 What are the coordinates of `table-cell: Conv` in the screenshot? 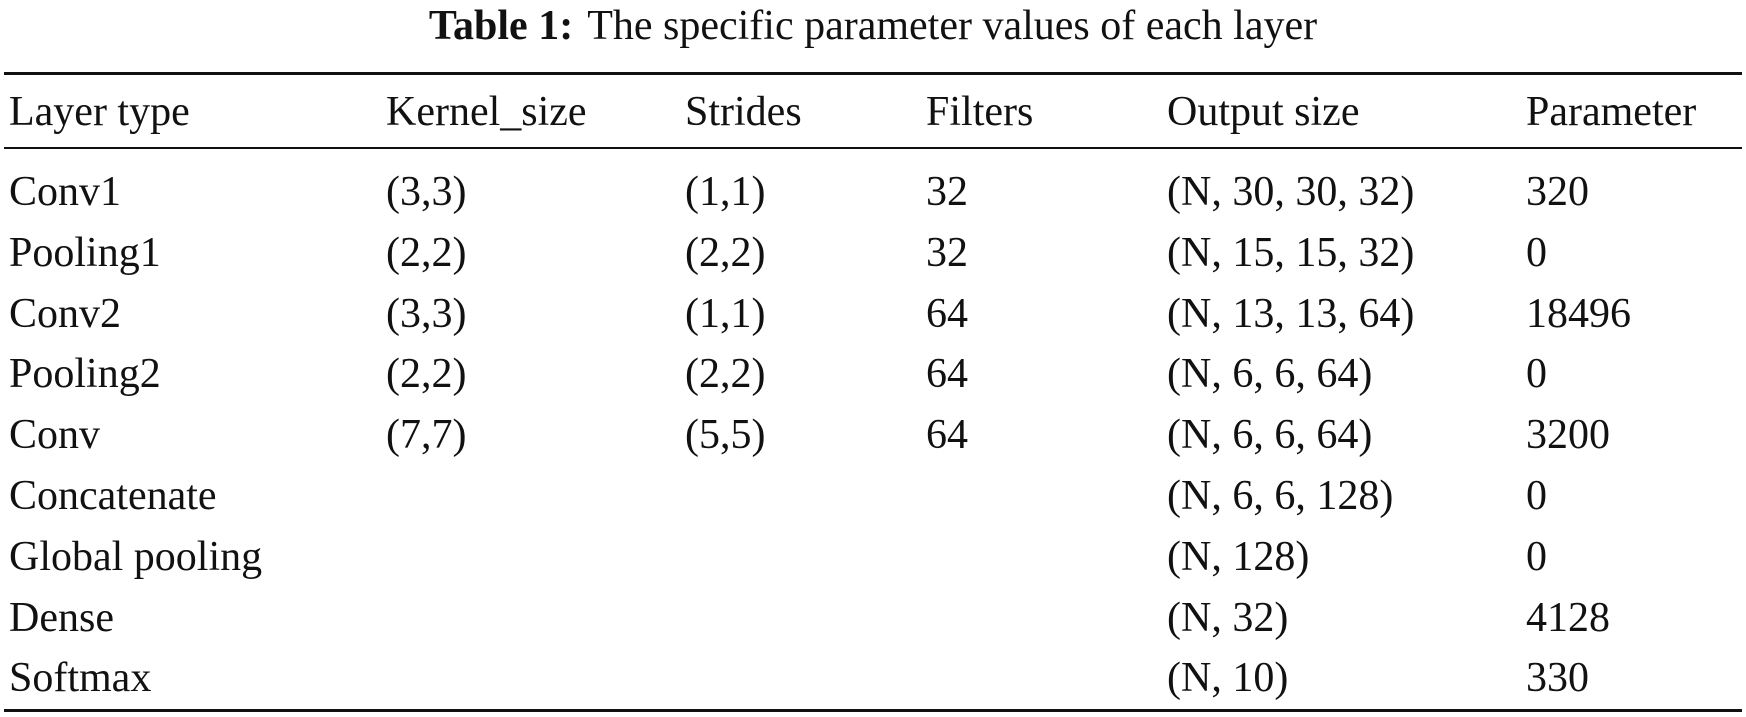 It's located at (55, 435).